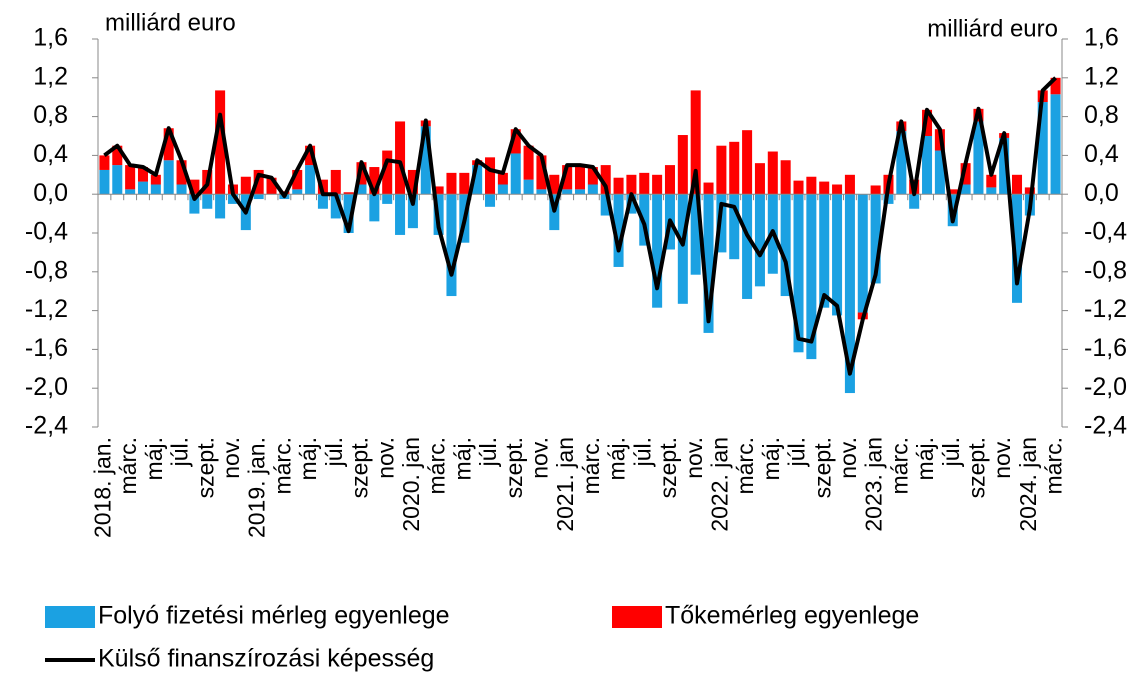 The width and height of the screenshot is (1142, 673). I want to click on x-tick-label: 2022. jan, so click(719, 484).